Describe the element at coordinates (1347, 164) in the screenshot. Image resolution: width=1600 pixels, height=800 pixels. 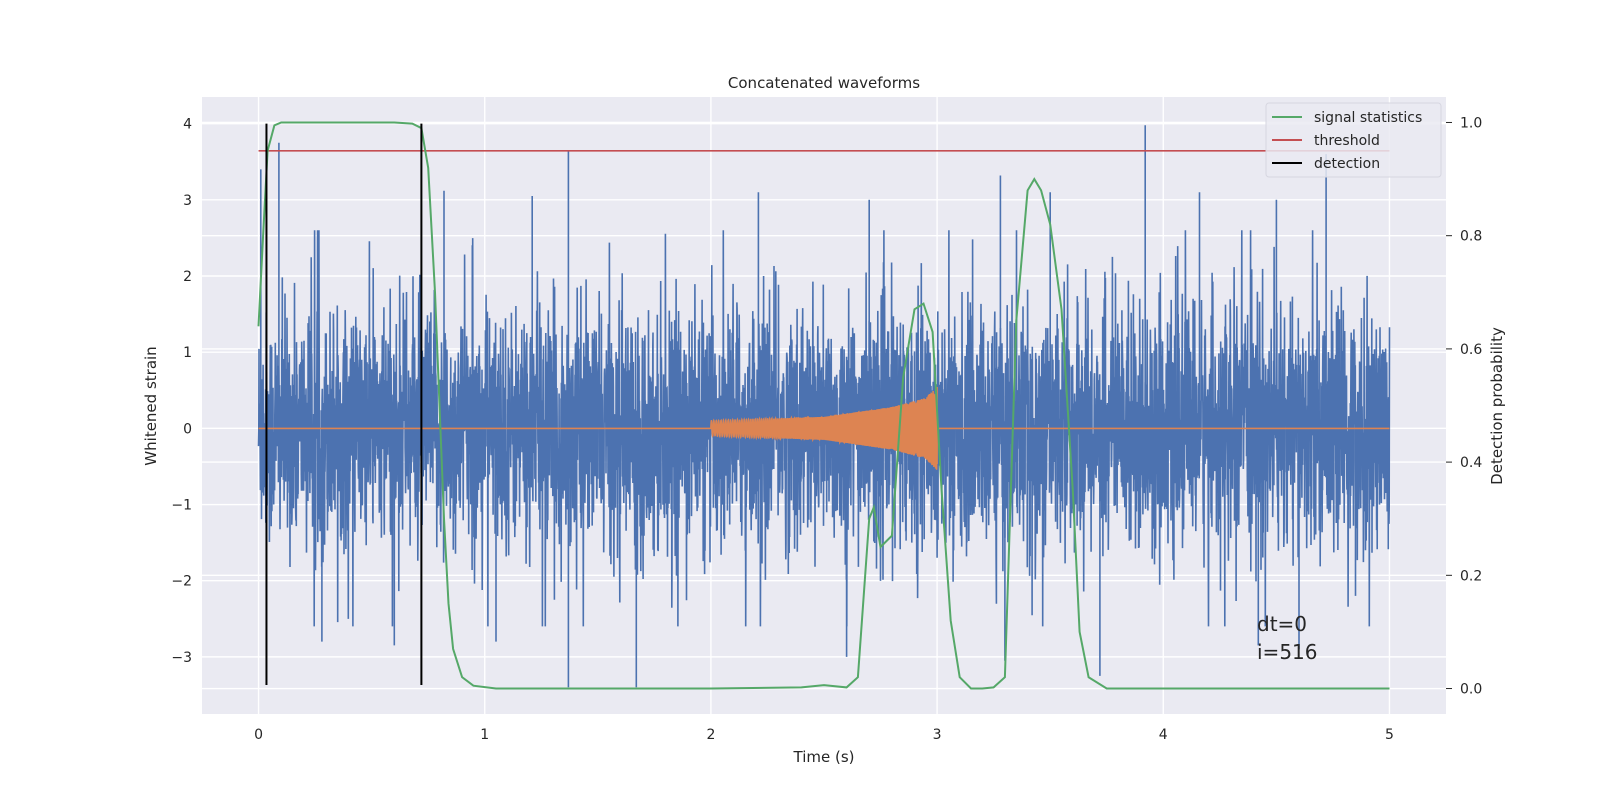
I see `legend-label-detection: detection` at that location.